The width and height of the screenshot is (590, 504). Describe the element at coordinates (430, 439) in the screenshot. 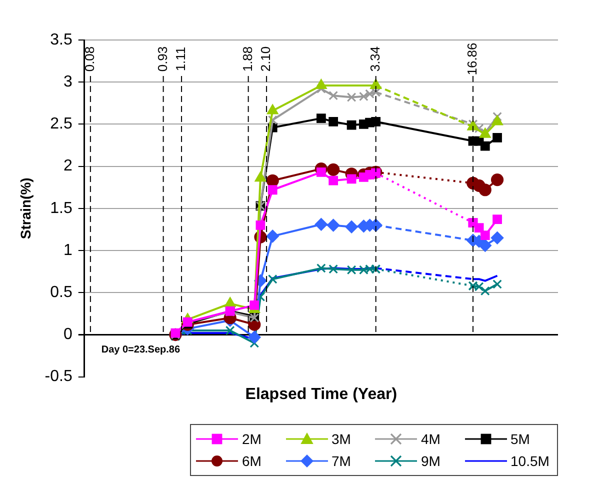

I see `legend-label: 4M` at that location.